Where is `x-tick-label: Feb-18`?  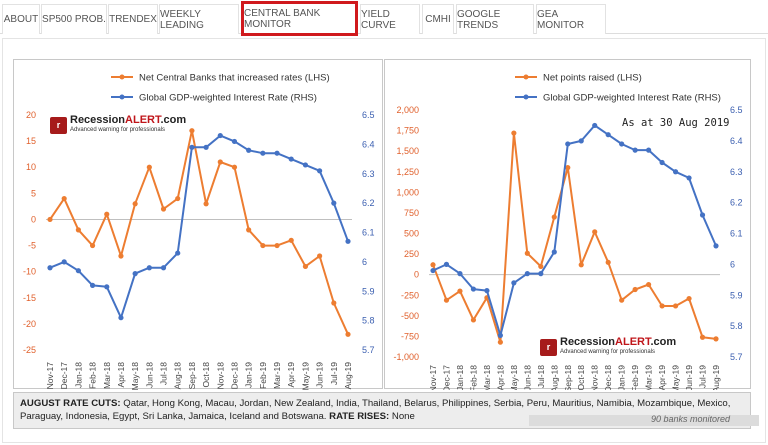 x-tick-label: Feb-18 is located at coordinates (473, 377).